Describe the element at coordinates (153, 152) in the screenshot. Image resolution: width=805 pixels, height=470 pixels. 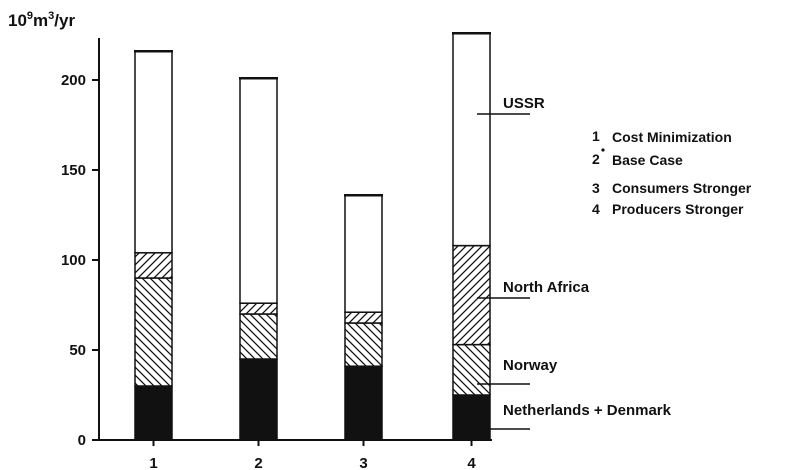
I see `bar-1-segment-ussr` at that location.